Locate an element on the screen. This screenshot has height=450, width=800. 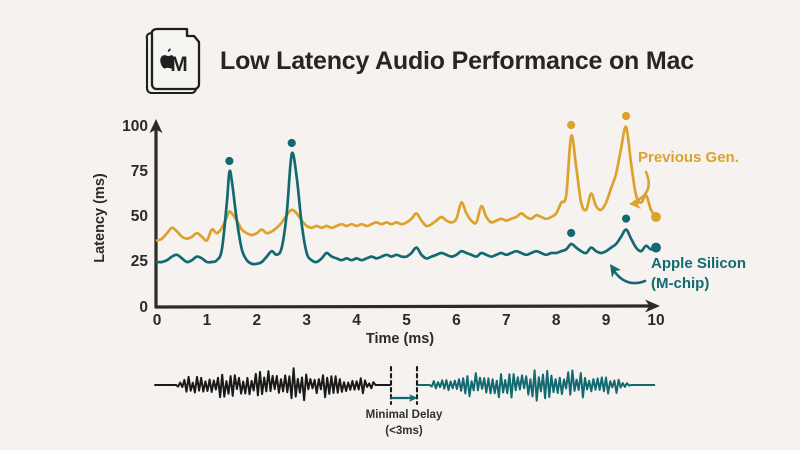
apple-logo-icon is located at coordinates (167, 58).